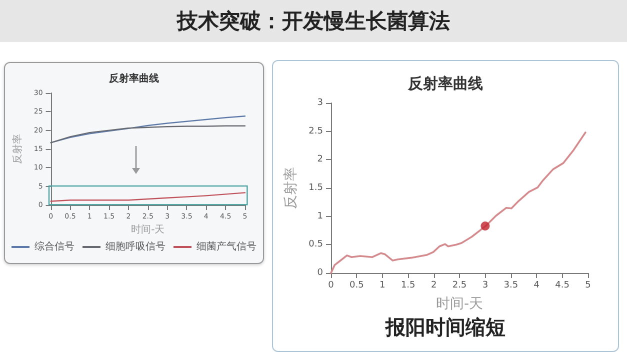 The image size is (627, 353). Describe the element at coordinates (562, 285) in the screenshot. I see `x-tick-label: 4.5` at that location.